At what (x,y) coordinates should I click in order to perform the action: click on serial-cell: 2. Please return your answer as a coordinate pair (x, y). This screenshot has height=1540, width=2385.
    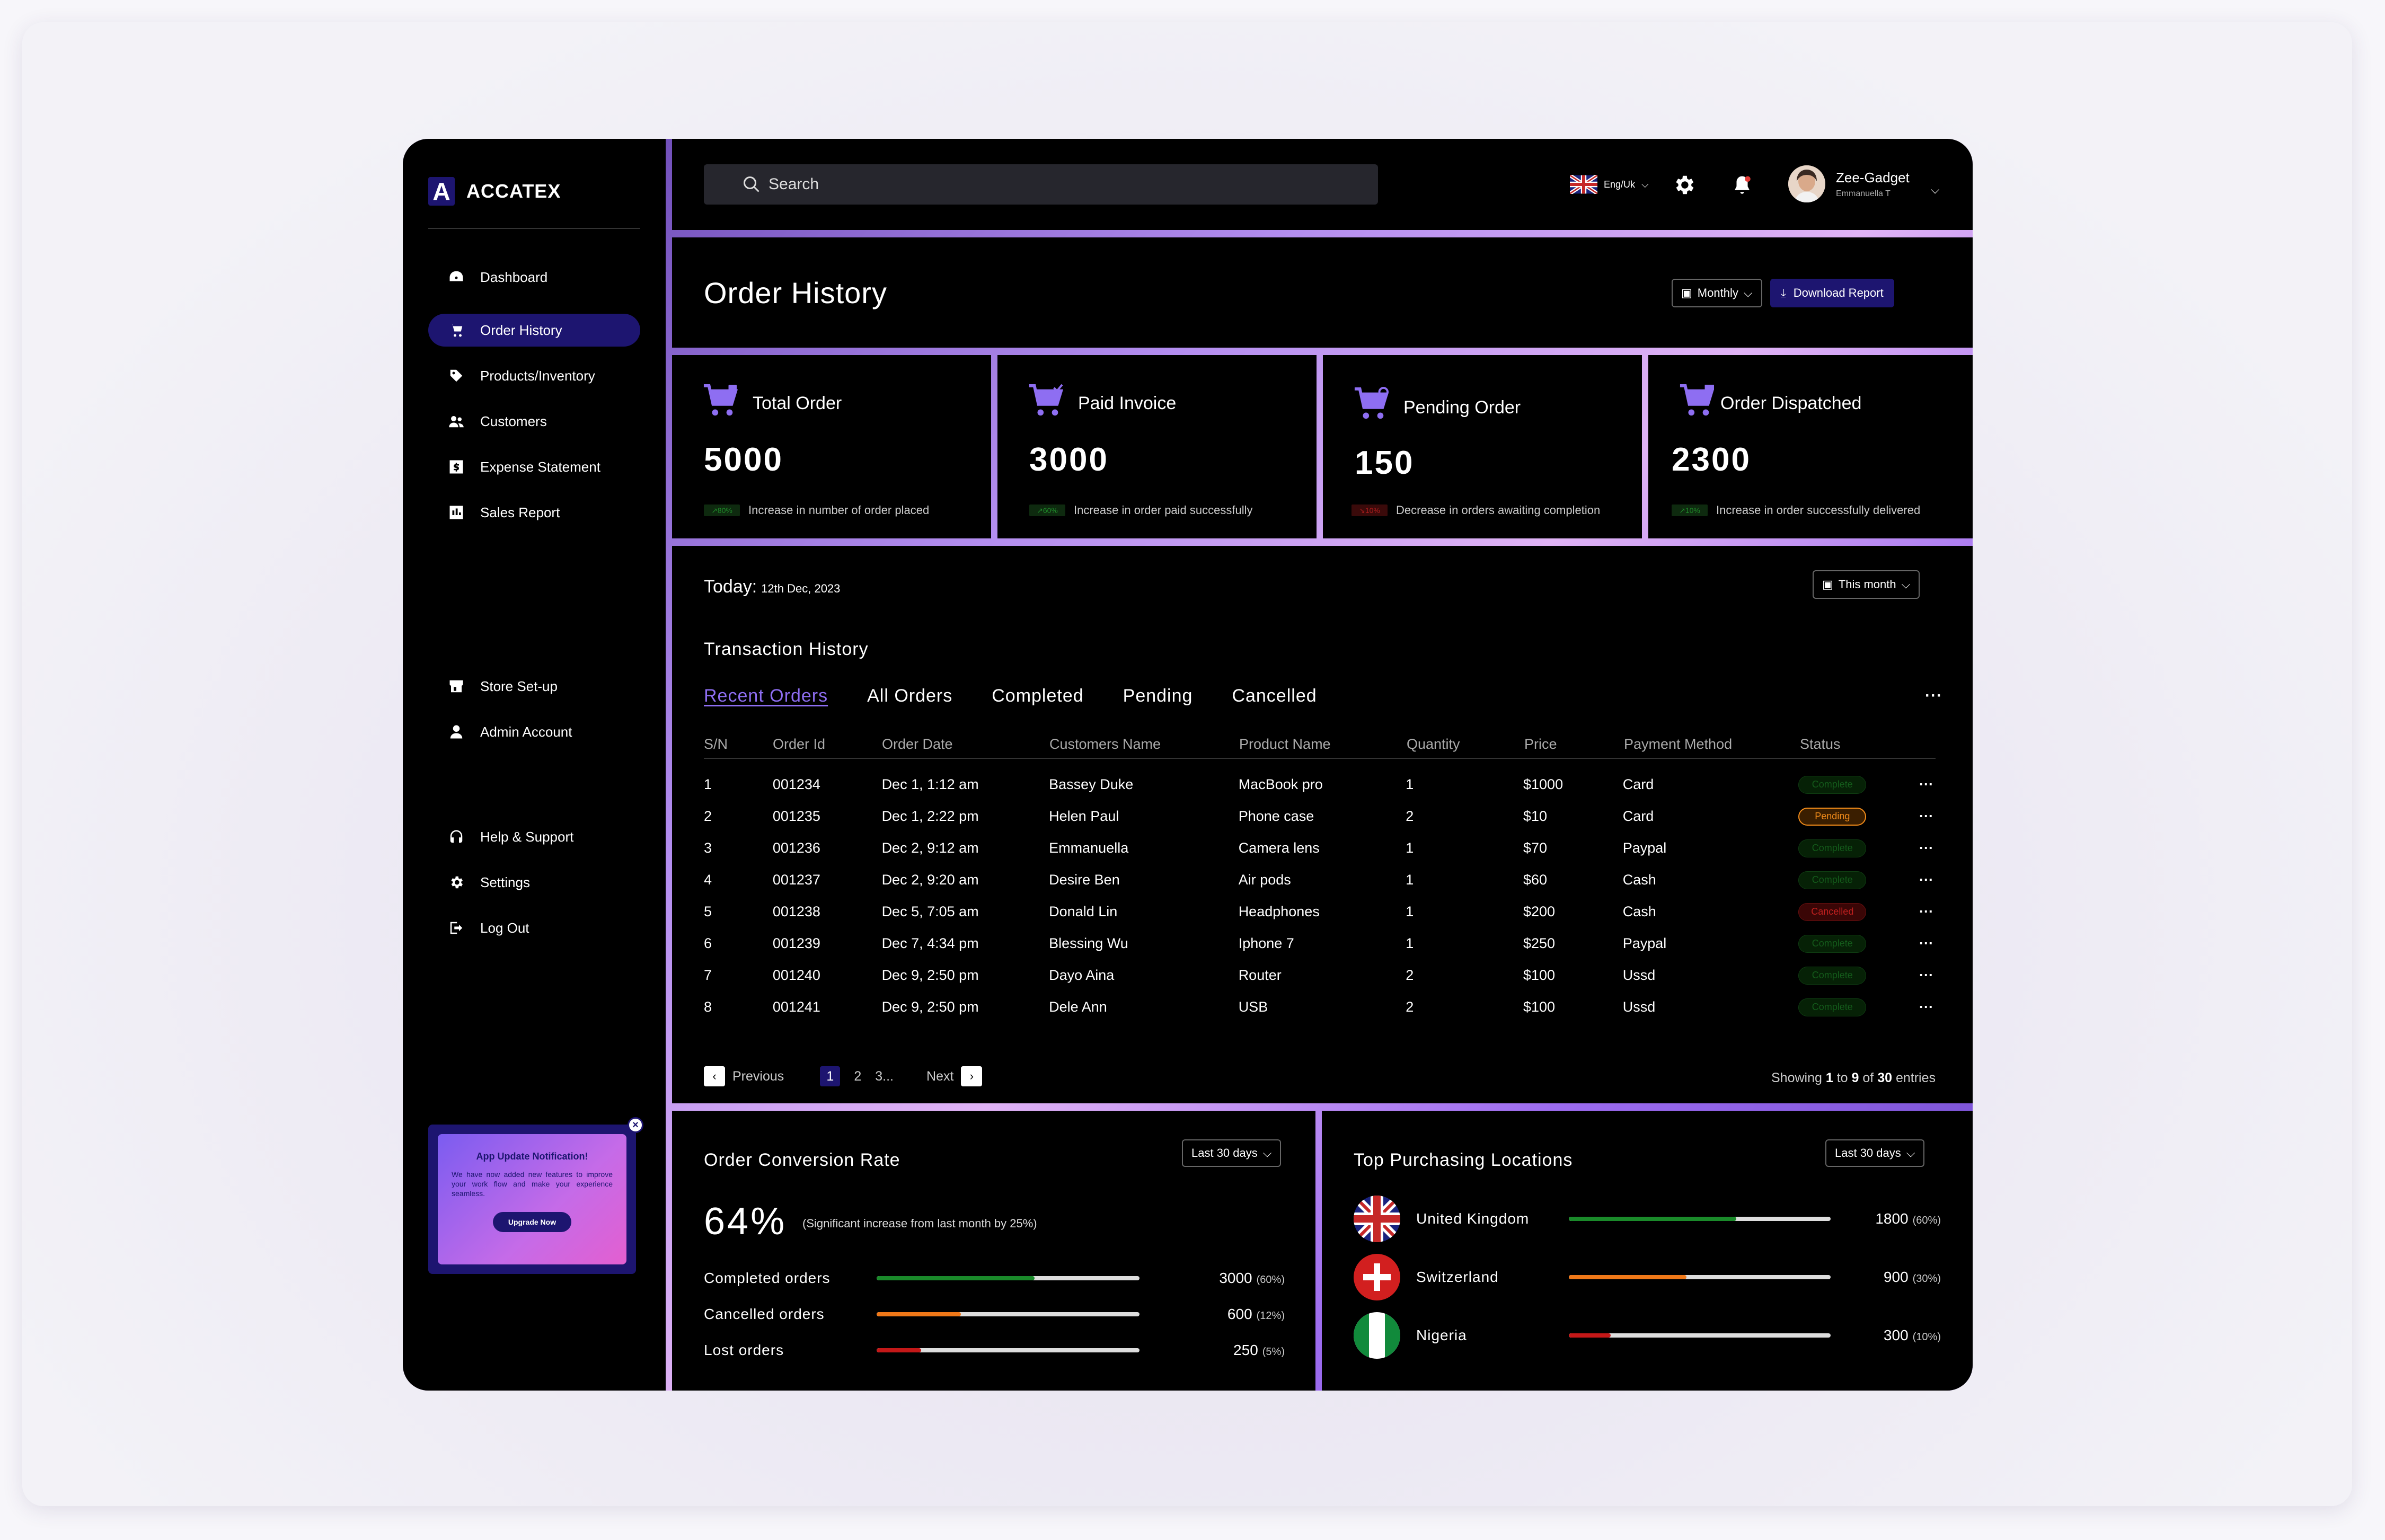
    Looking at the image, I should click on (708, 816).